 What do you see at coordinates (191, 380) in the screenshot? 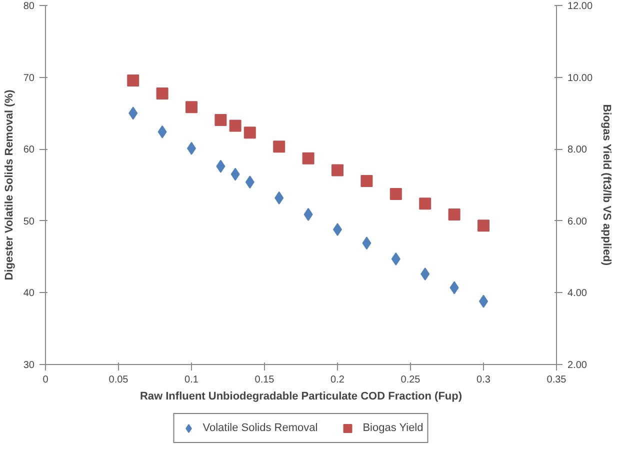
I see `x-tick-label: 0.1` at bounding box center [191, 380].